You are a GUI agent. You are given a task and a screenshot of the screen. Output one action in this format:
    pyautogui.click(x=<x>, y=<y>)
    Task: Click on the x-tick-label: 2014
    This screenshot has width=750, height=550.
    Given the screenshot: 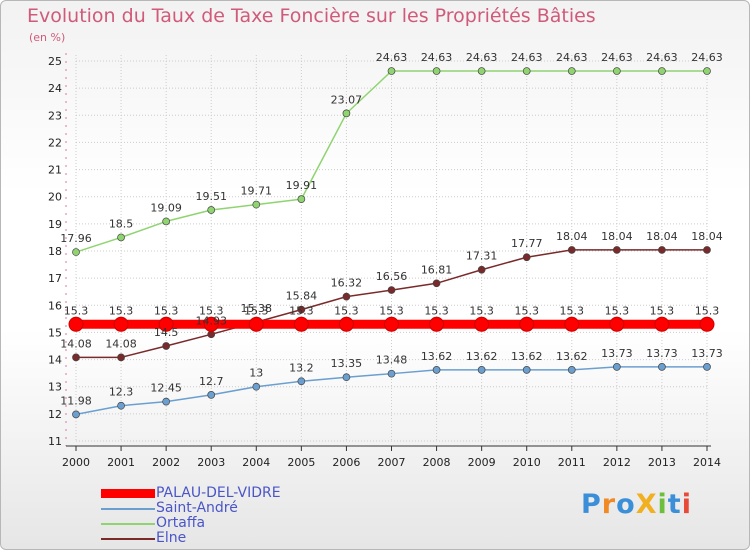 What is the action you would take?
    pyautogui.click(x=707, y=462)
    